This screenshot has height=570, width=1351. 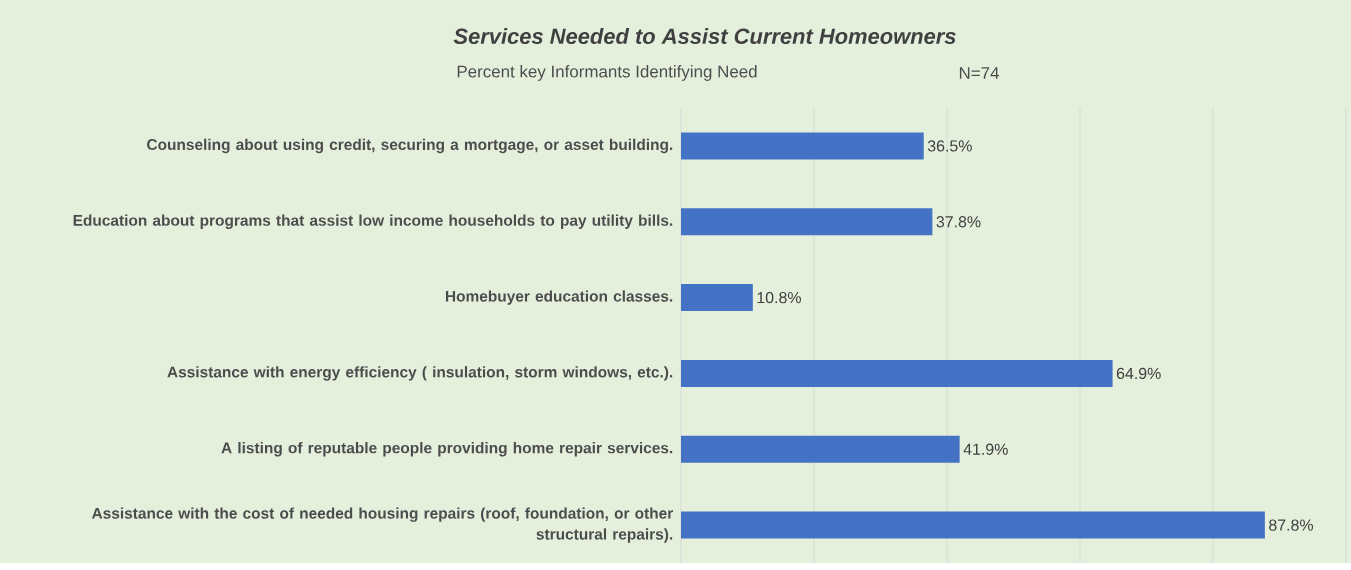 I want to click on data-label: 41.9%, so click(x=985, y=449).